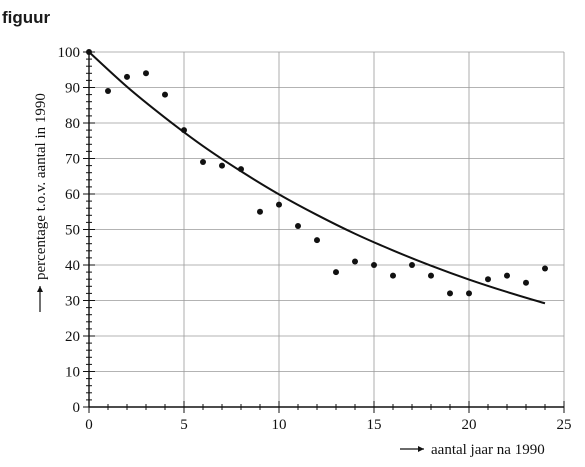 This screenshot has width=585, height=467. I want to click on y-axis-label: percentage t.o.v. aantal in 1990, so click(41, 186).